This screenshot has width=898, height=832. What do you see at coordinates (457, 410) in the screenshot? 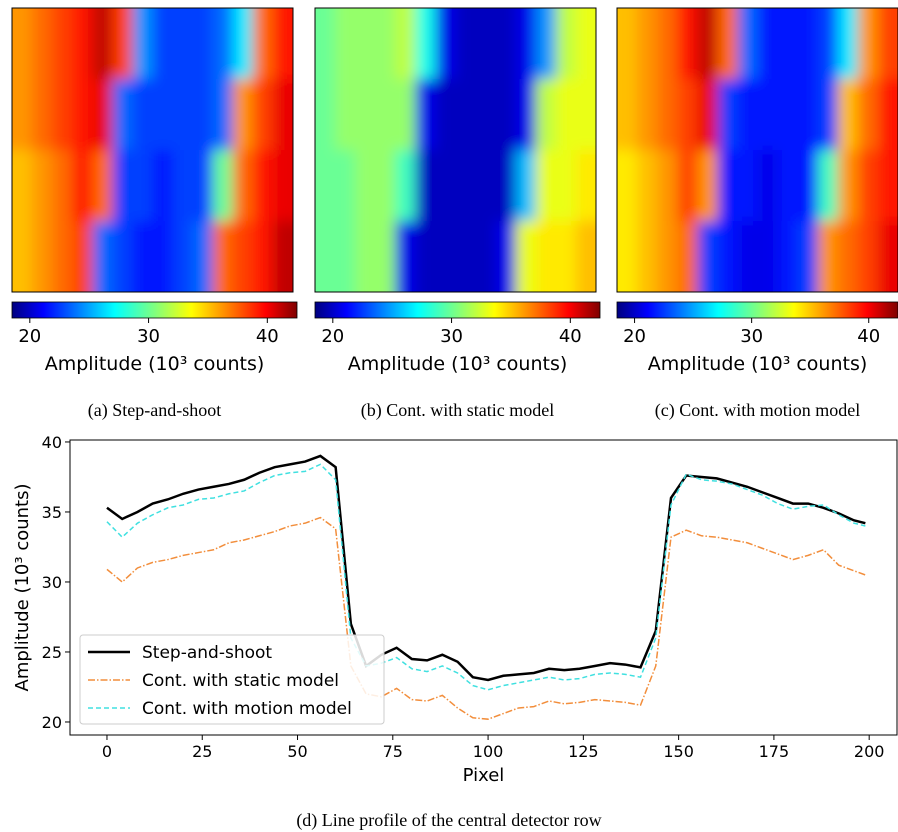
I see `caption: (b) Cont. with static model` at bounding box center [457, 410].